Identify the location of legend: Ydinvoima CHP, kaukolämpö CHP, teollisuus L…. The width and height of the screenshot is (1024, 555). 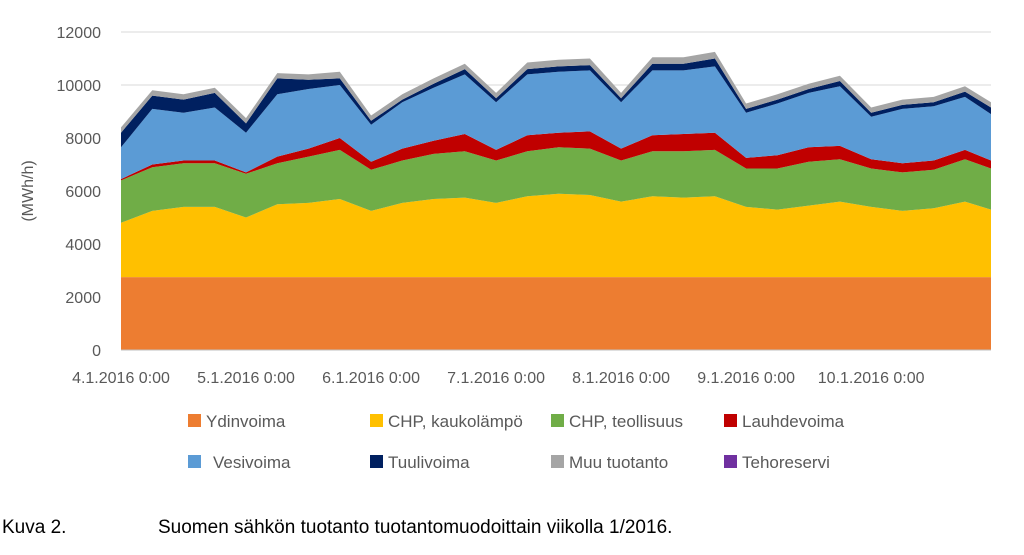
(516, 442).